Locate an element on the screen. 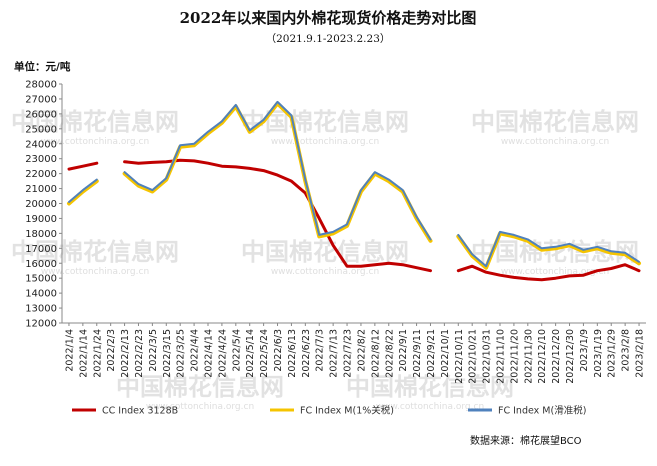  x-tick-label: 2022/4/24 is located at coordinates (222, 353).